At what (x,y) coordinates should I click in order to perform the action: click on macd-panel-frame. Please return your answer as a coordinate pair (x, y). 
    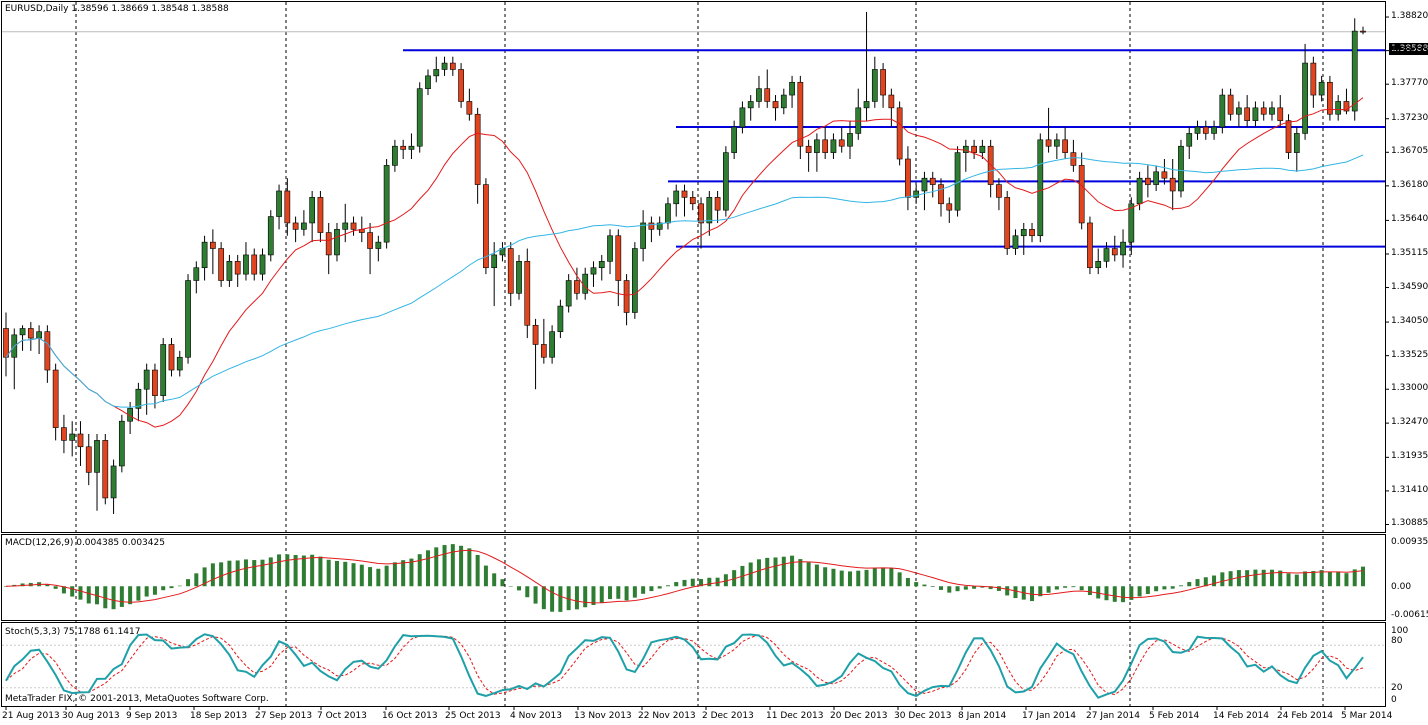
    Looking at the image, I should click on (693, 577).